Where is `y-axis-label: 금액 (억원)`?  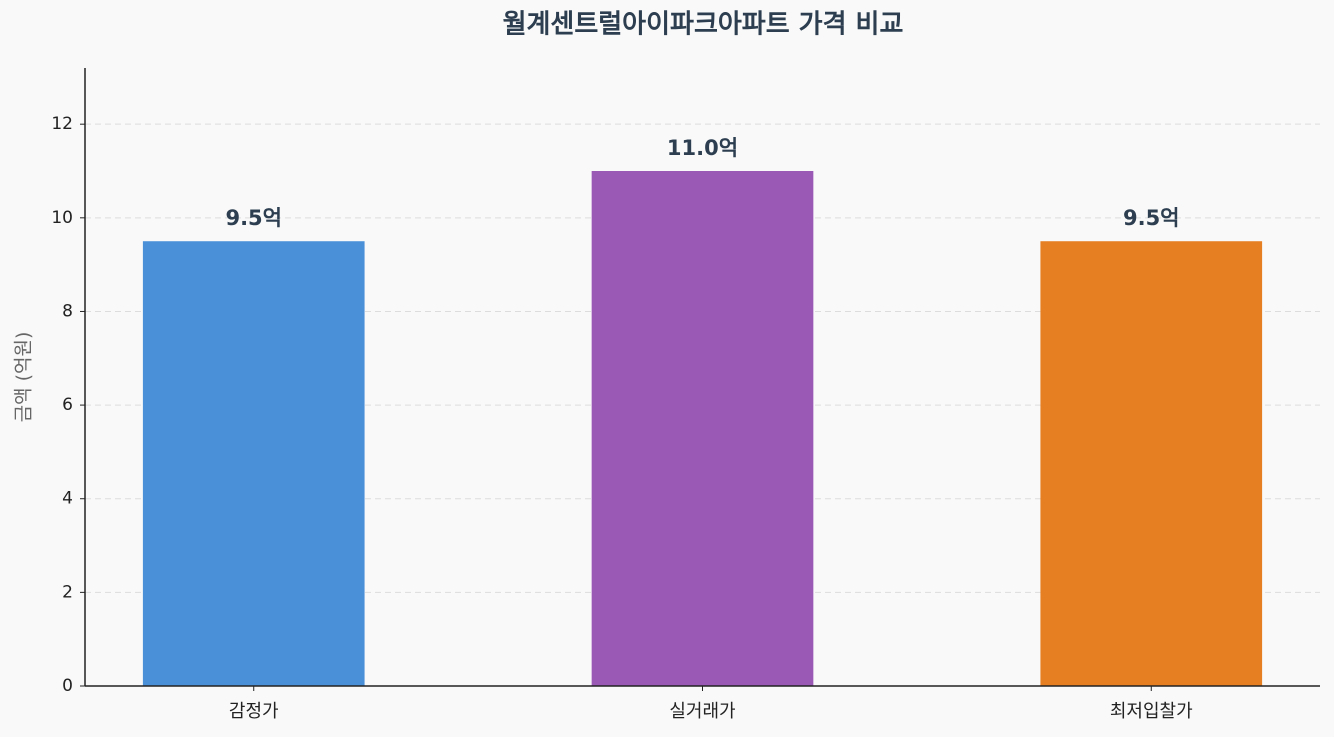
y-axis-label: 금액 (억원) is located at coordinates (24, 377).